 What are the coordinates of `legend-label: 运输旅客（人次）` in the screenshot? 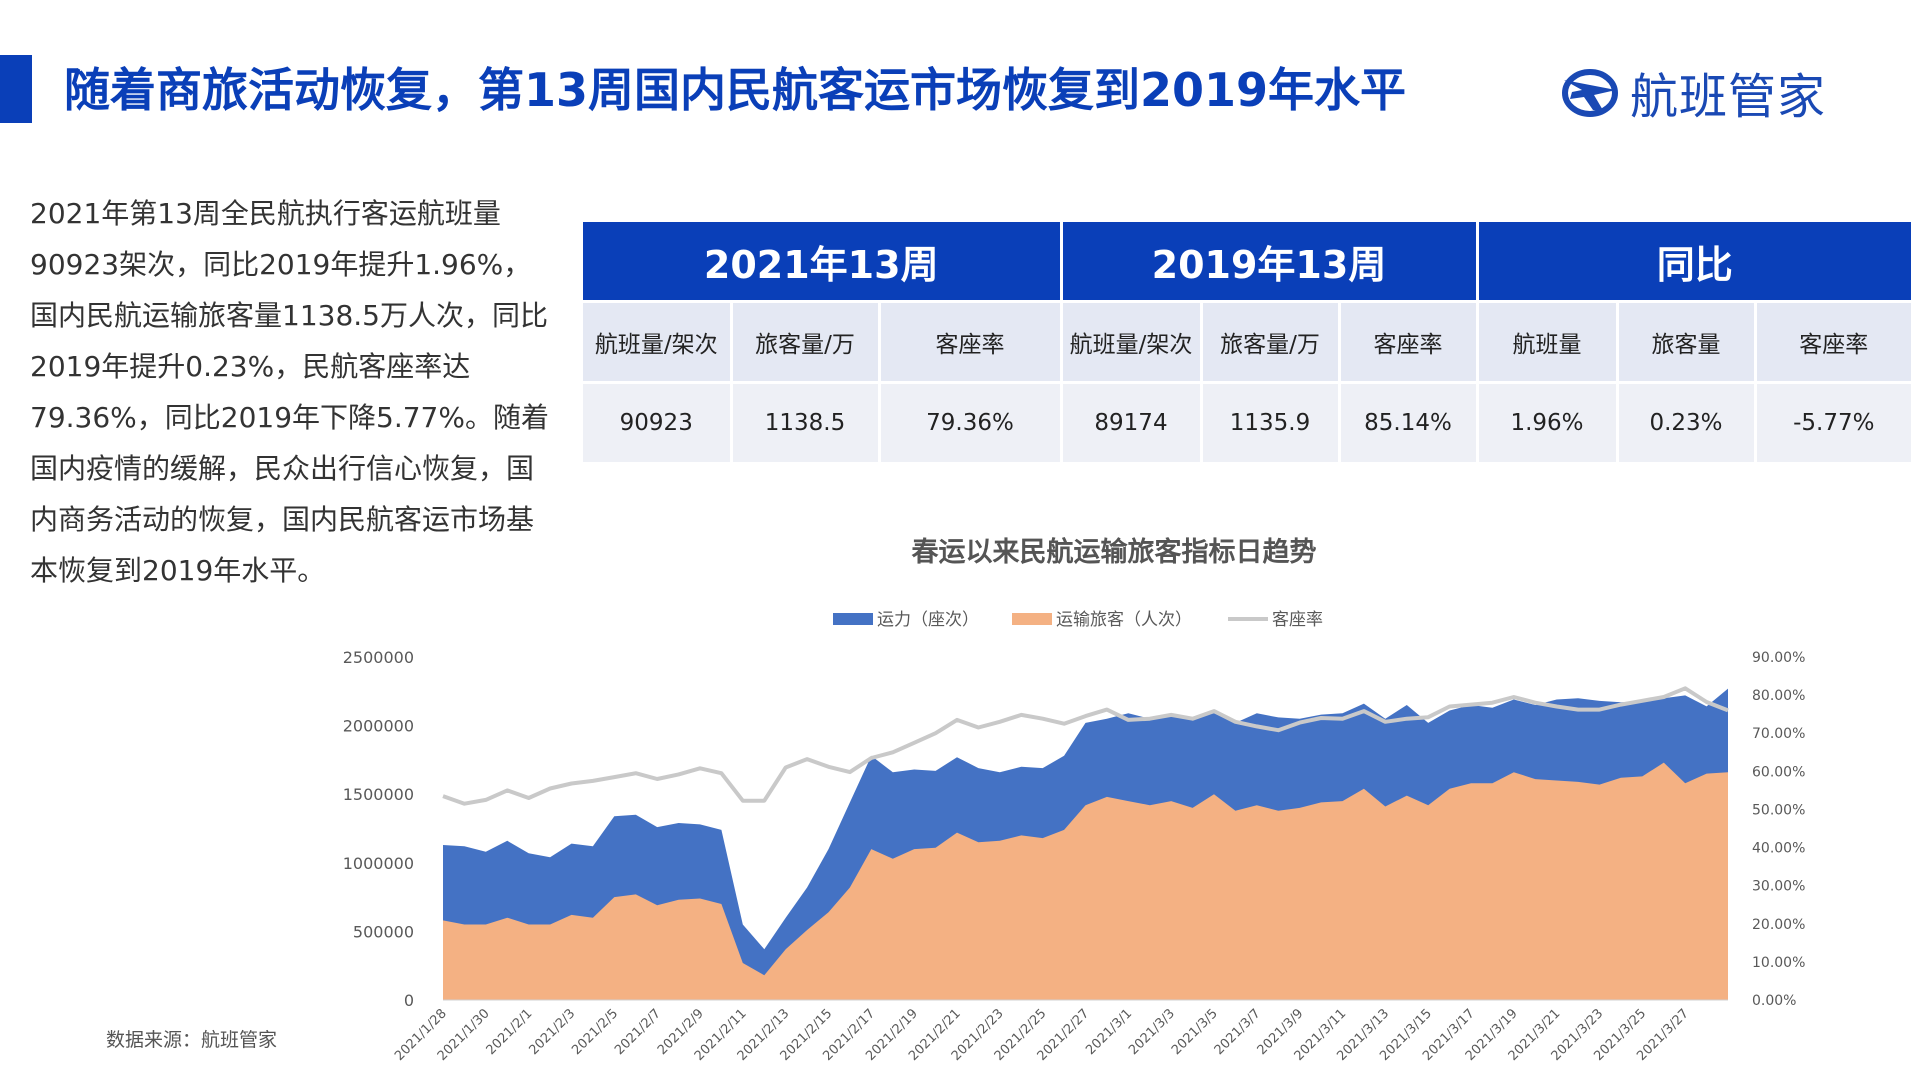 It's located at (1124, 620).